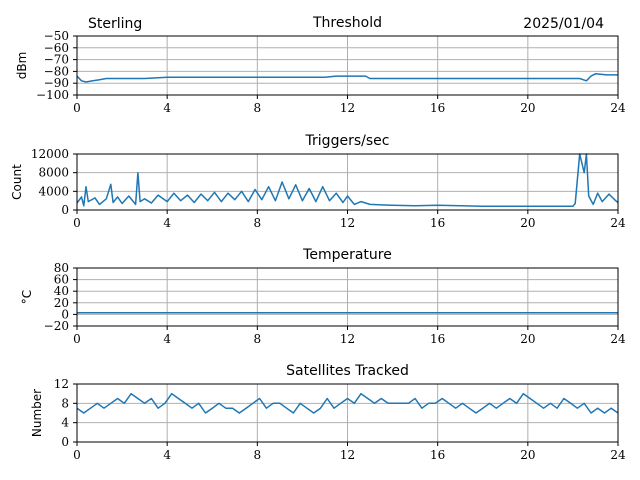  What do you see at coordinates (61, 268) in the screenshot?
I see `y-tick-label: 80` at bounding box center [61, 268].